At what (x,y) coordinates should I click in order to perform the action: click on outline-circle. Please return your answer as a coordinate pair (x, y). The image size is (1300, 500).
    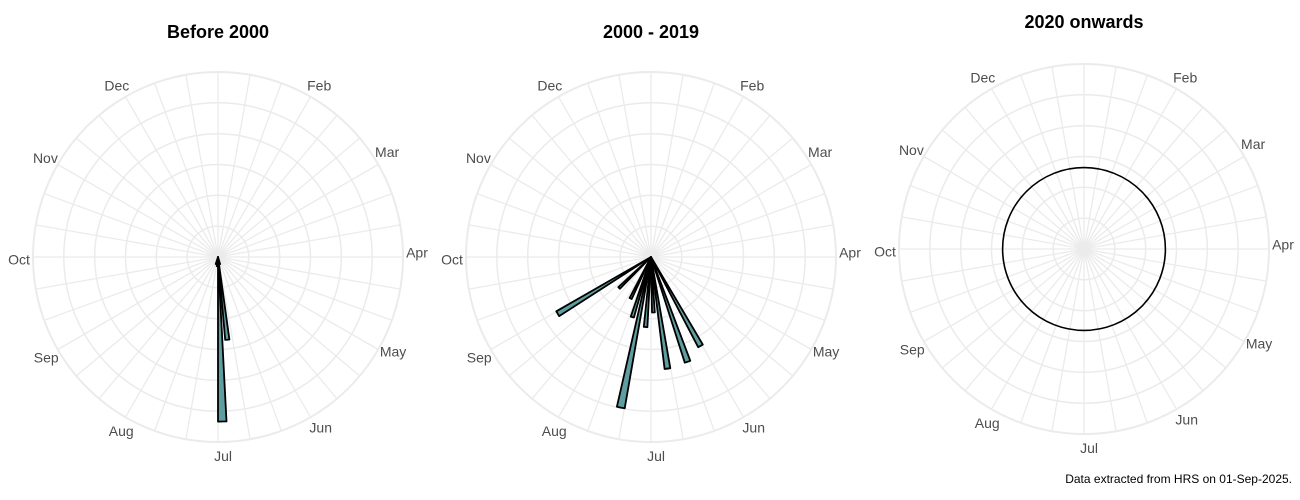
    Looking at the image, I should click on (1084, 249).